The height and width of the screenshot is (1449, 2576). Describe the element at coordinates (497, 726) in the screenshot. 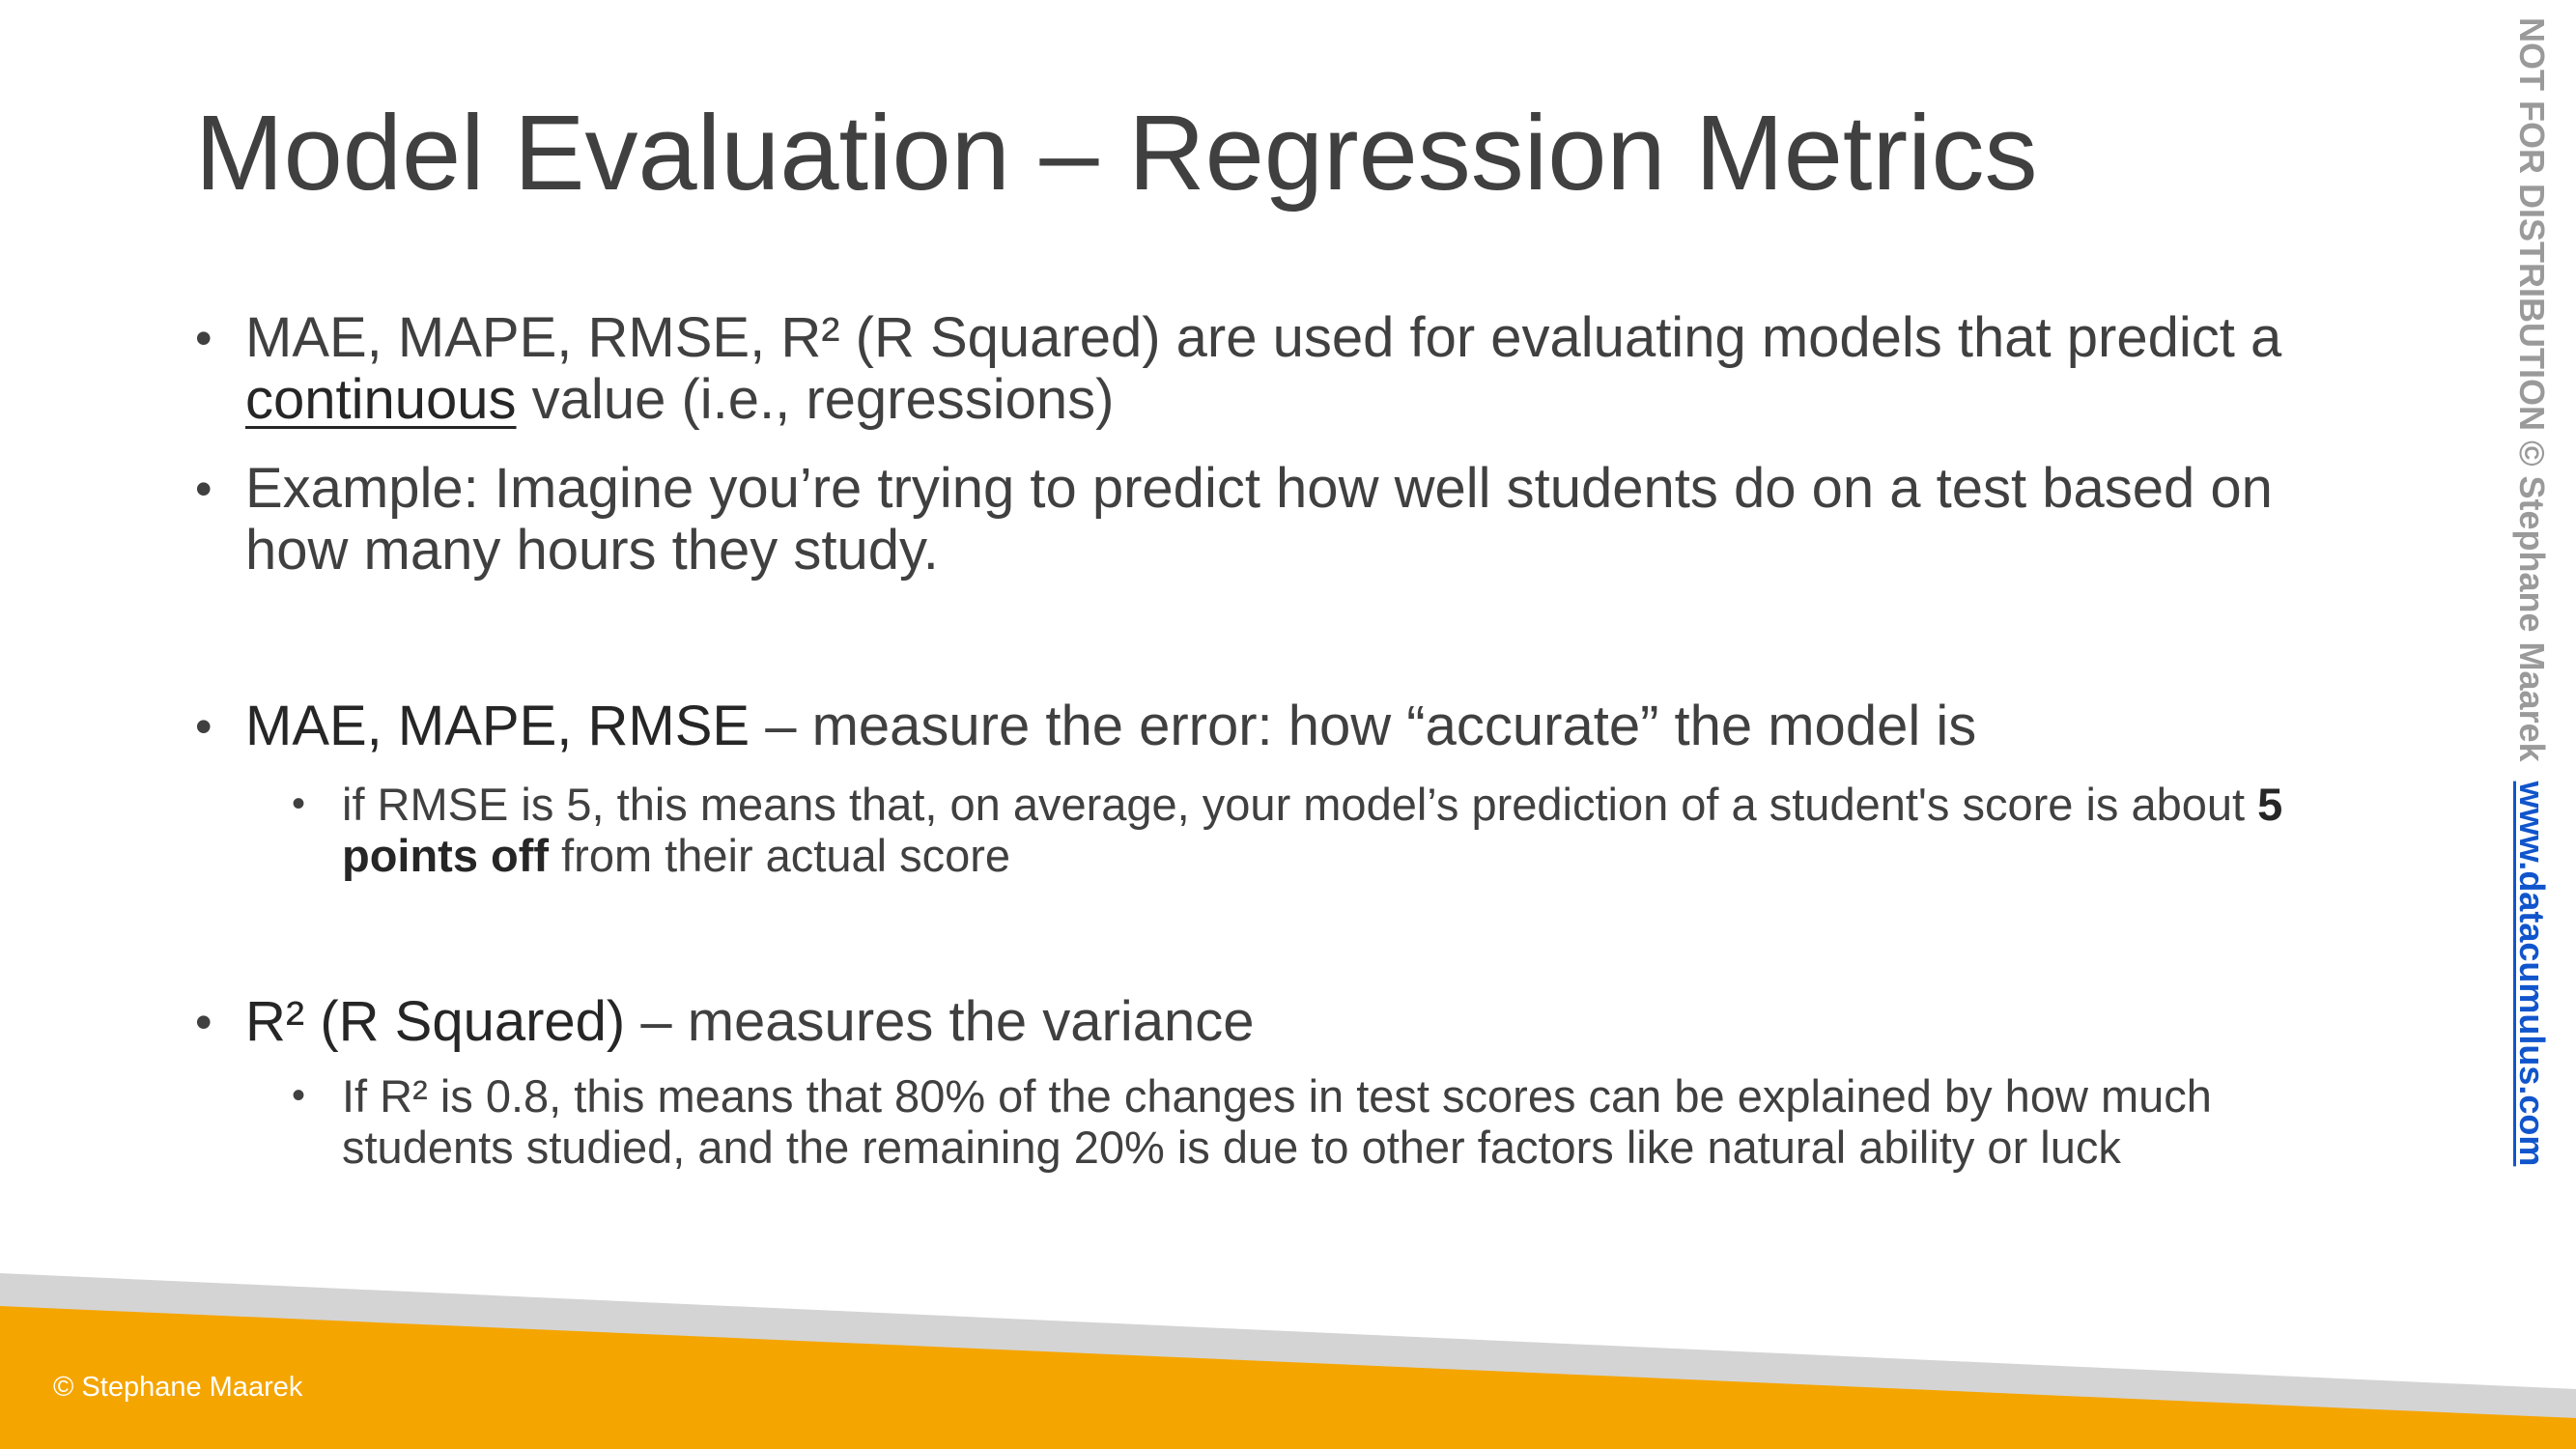

I see `bullet-lead: MAE, MAPE, RMSE` at that location.